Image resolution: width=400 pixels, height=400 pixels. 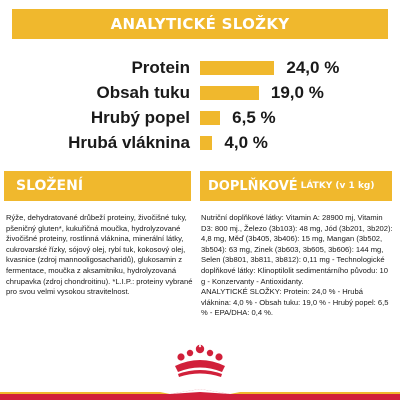 What do you see at coordinates (50, 186) in the screenshot?
I see `composition-title: SLOŽENÍ` at bounding box center [50, 186].